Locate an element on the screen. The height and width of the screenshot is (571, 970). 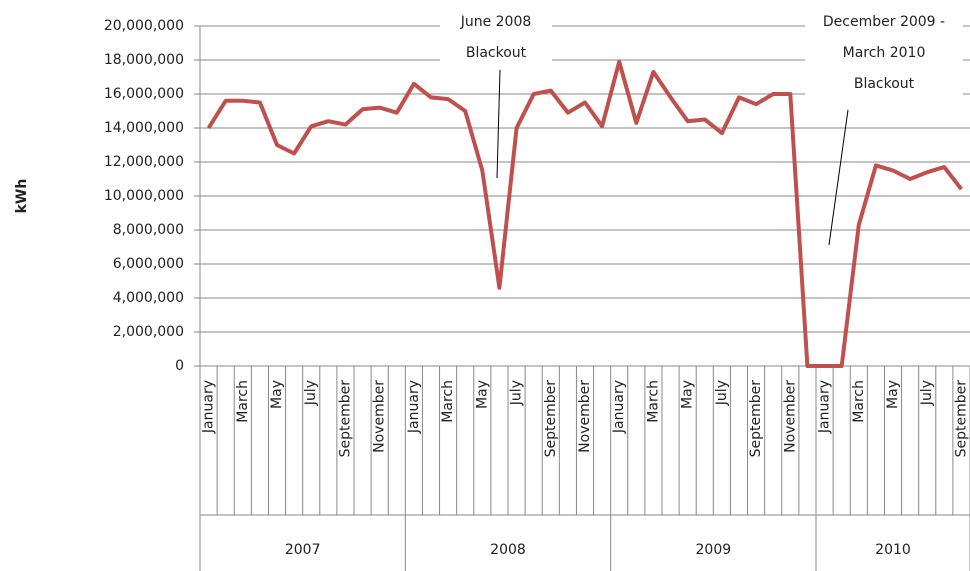
y-tick-label: 20,000,000 is located at coordinates (144, 26).